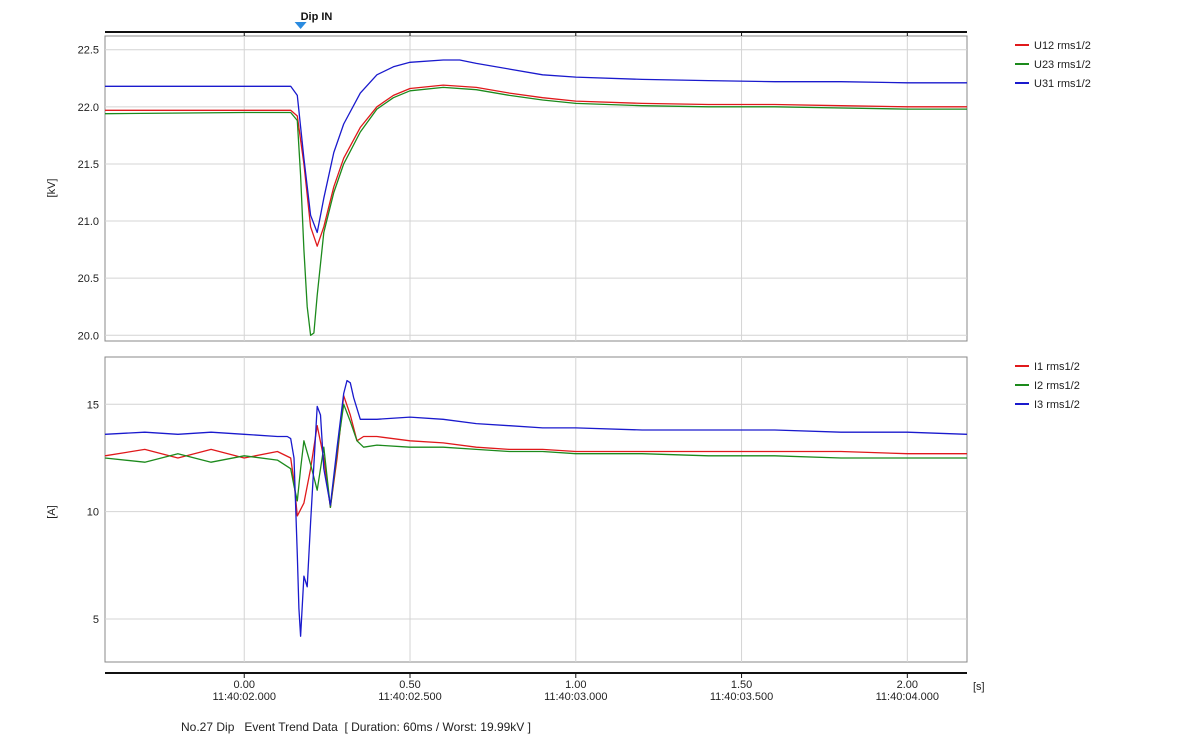 Image resolution: width=1196 pixels, height=754 pixels. I want to click on legend-label: U23 rms1/2, so click(1062, 65).